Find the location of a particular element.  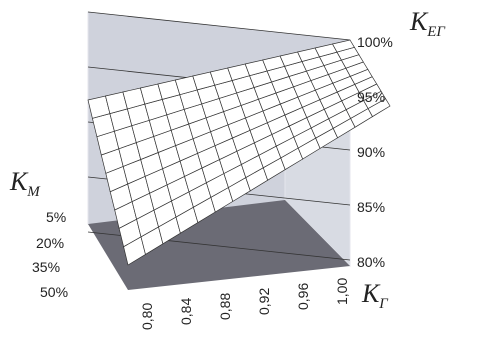

z-tick-label: 95% is located at coordinates (371, 97).